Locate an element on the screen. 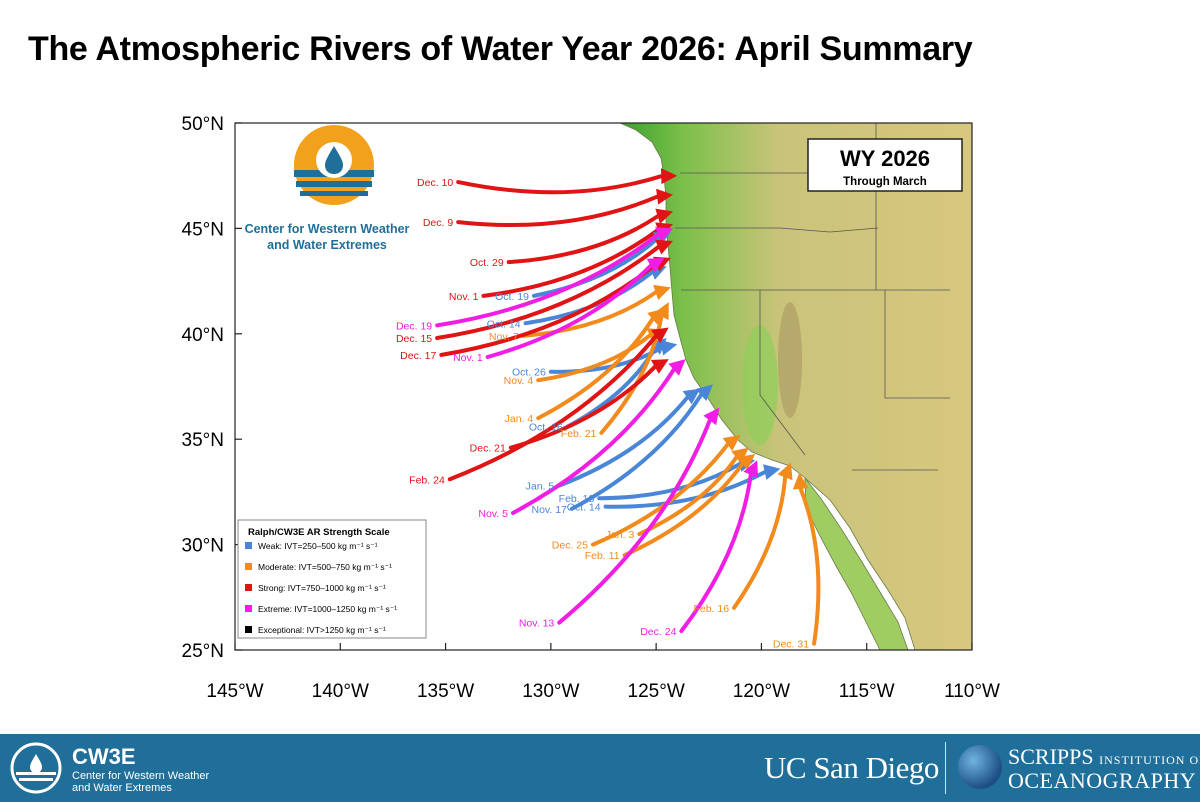 The width and height of the screenshot is (1200, 802). legend-label-exceptional: Exceptional: IVT>1250 kg m⁻¹ s⁻¹ is located at coordinates (322, 630).